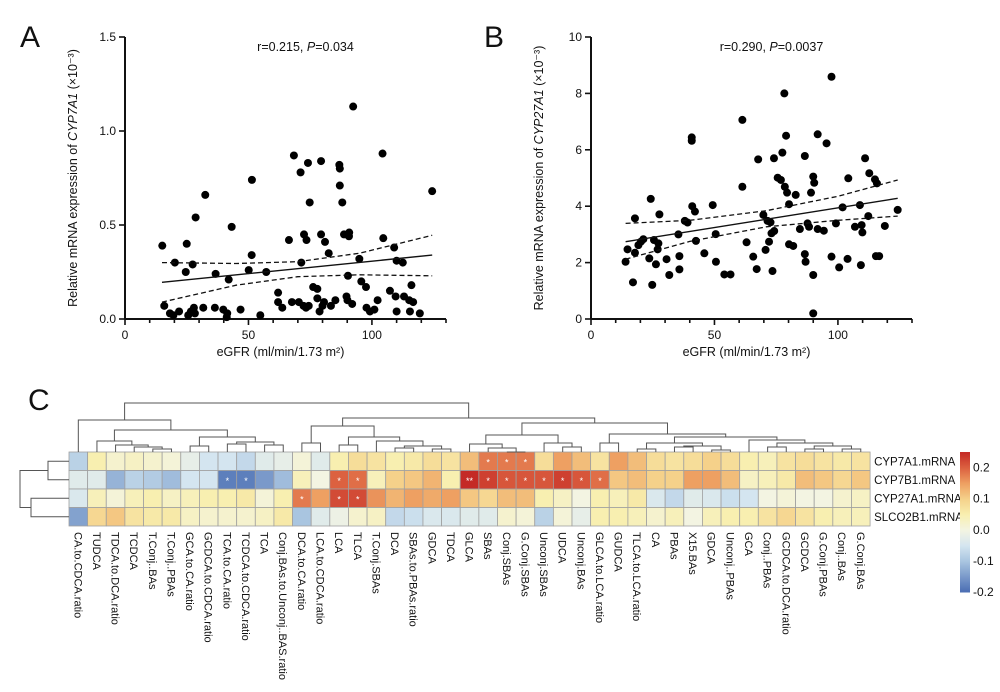 The height and width of the screenshot is (692, 1000). What do you see at coordinates (918, 518) in the screenshot?
I see `row-label: SLCO2B1.mRNA` at bounding box center [918, 518].